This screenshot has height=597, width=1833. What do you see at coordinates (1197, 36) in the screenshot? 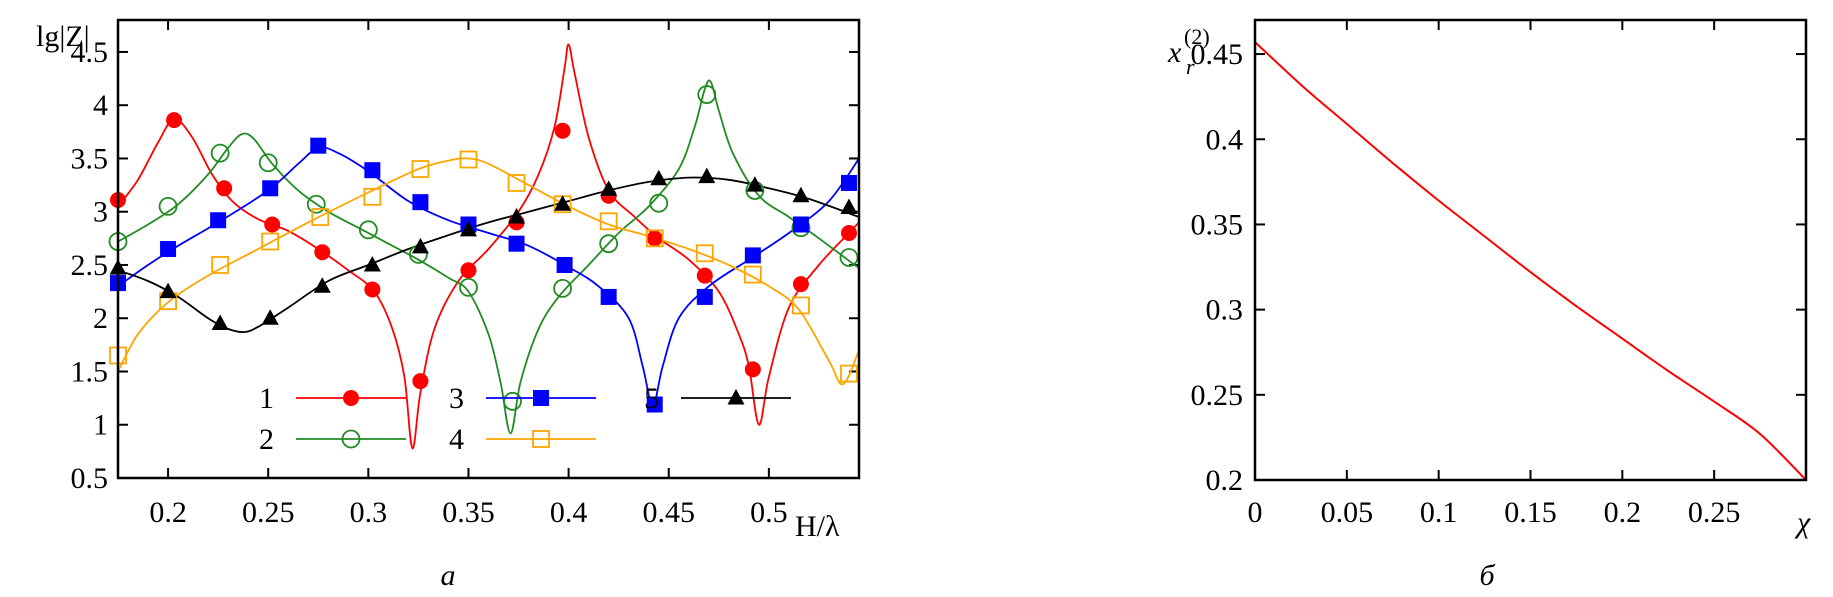
I see `svg-text: (2)` at bounding box center [1197, 36].